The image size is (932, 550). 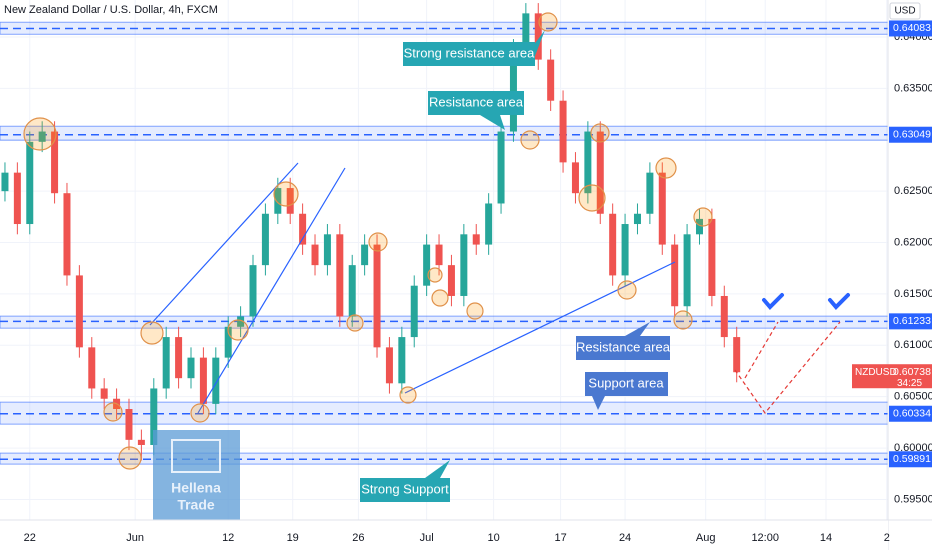 I want to click on x-tick-label: Jul, so click(x=427, y=538).